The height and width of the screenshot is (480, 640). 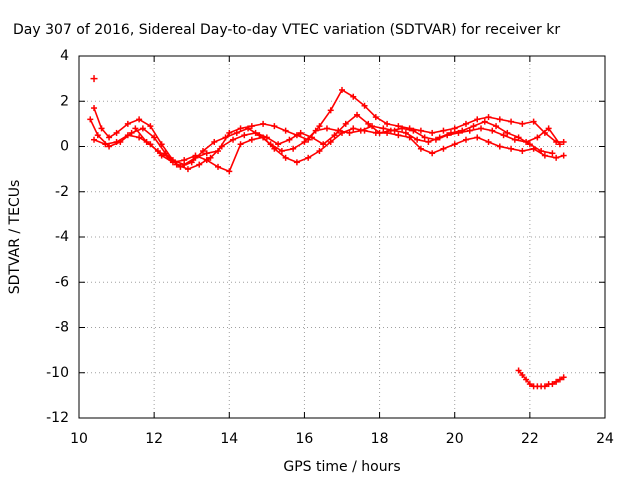 I want to click on x-tick-label: 24, so click(x=605, y=439).